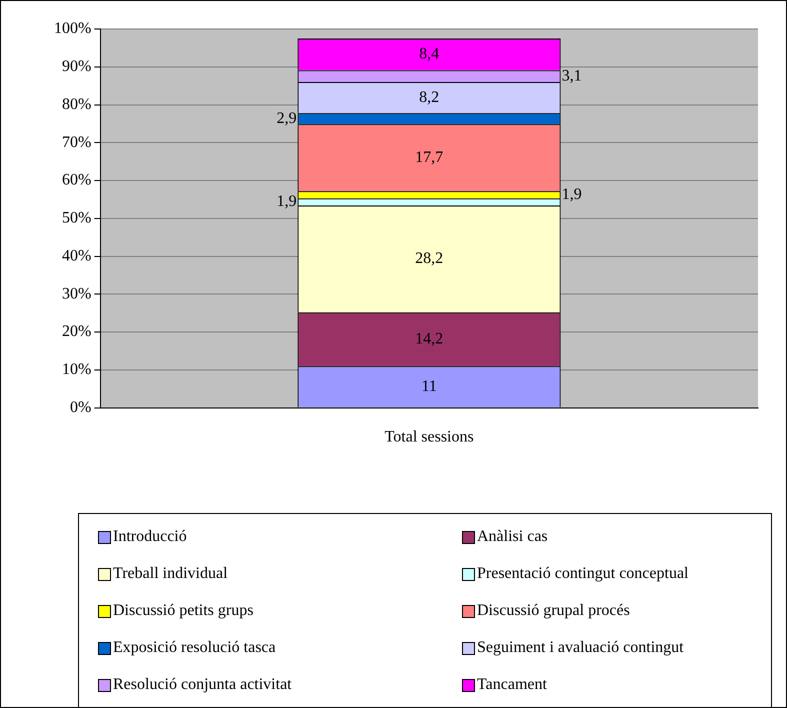 Image resolution: width=787 pixels, height=708 pixels. Describe the element at coordinates (429, 339) in the screenshot. I see `data-label: 14,2` at that location.